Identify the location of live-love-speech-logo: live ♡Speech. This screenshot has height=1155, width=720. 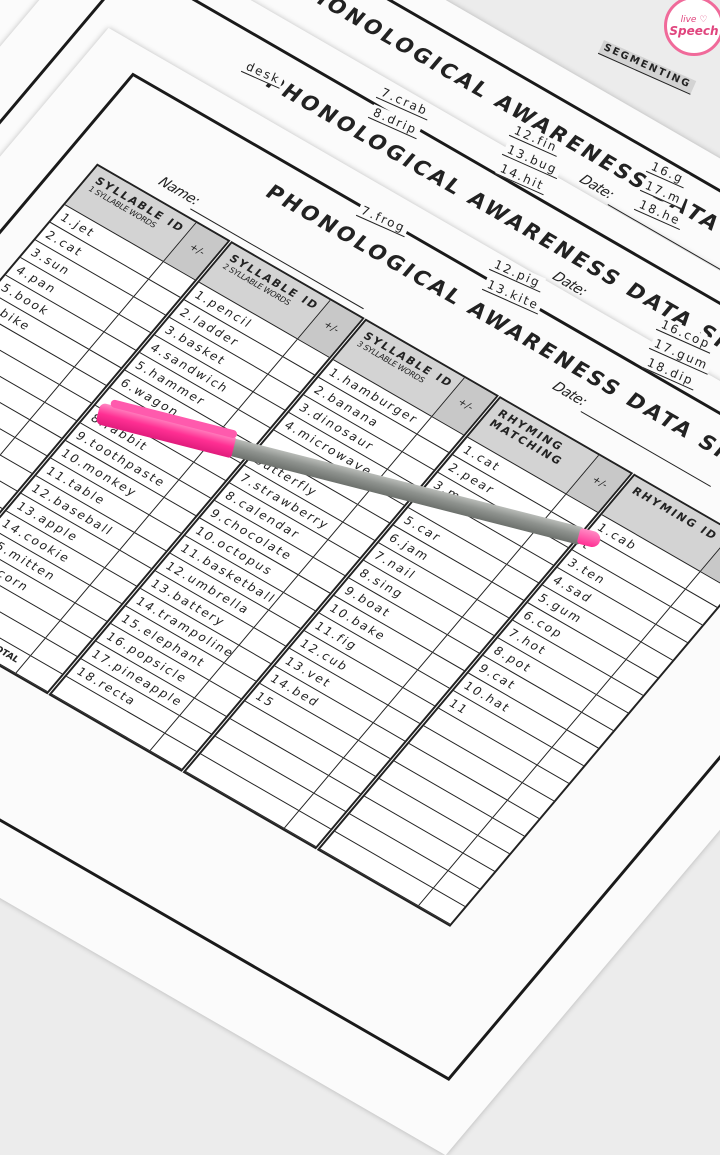
(692, 28).